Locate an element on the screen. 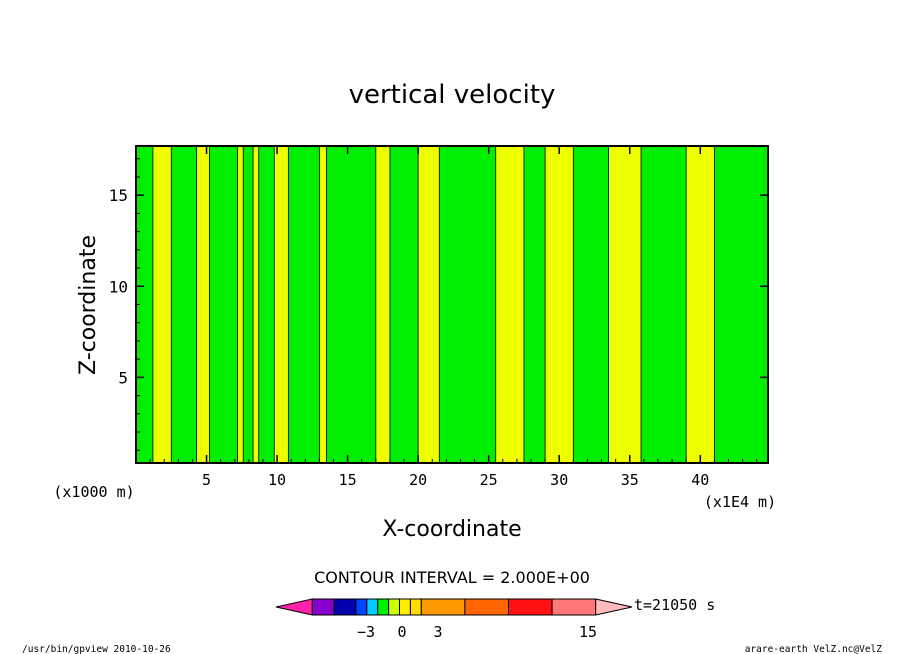 The height and width of the screenshot is (654, 904). chart-title: vertical velocity is located at coordinates (452, 95).